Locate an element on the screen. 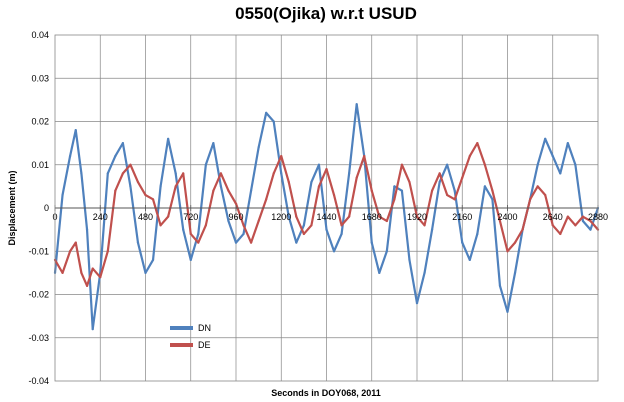 Image resolution: width=624 pixels, height=402 pixels. x-tick-label: 240 is located at coordinates (100, 217).